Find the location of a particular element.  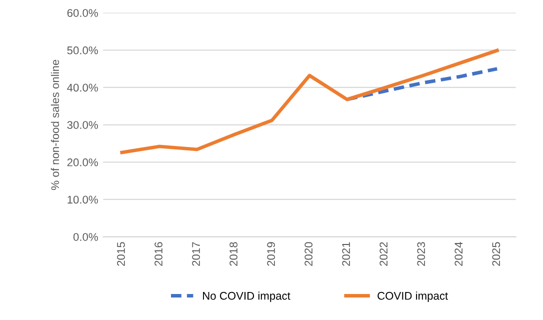

y-tick-label: 10.0% is located at coordinates (83, 200).